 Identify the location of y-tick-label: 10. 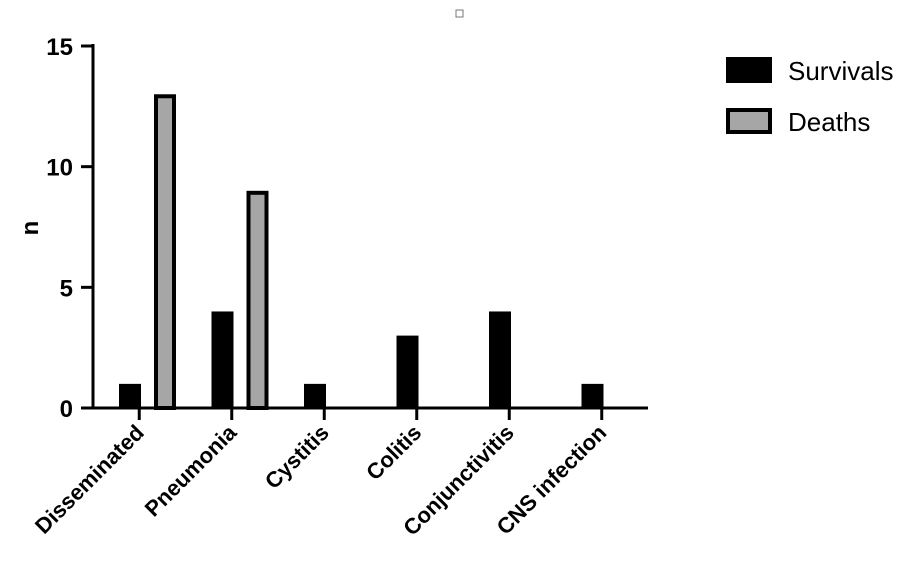
(59, 168).